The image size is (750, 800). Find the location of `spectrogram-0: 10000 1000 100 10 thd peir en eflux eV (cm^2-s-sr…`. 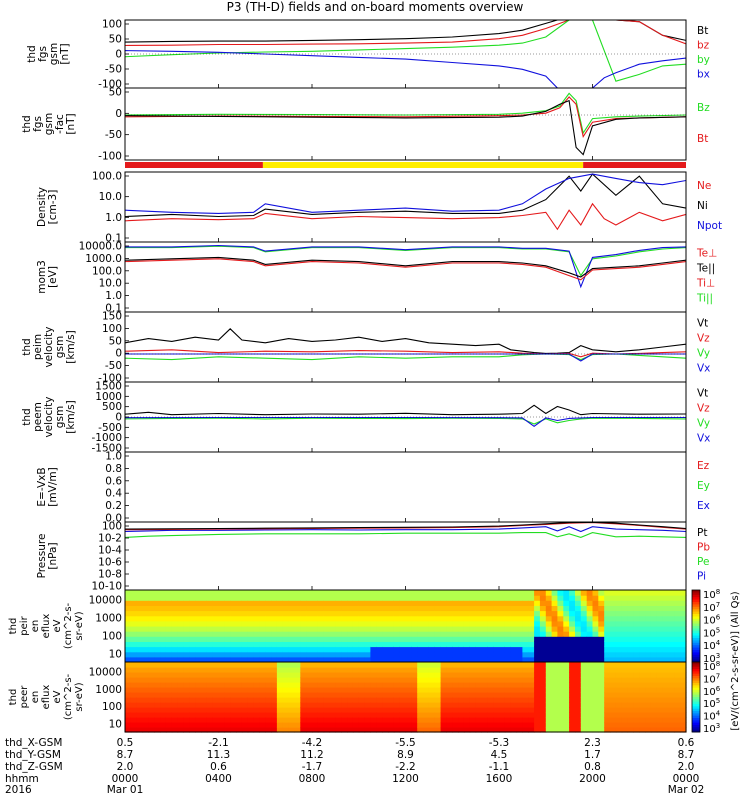

spectrogram-0: 10000 1000 100 10 thd peir en eflux eV (cm^2-s-sr… is located at coordinates (364, 626).